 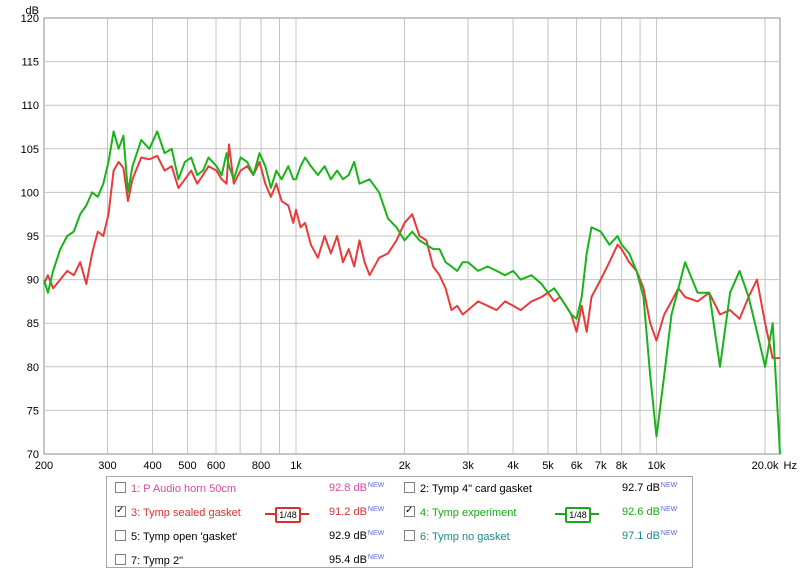 I want to click on legend-value: 92.9 dBNEW, so click(x=357, y=536).